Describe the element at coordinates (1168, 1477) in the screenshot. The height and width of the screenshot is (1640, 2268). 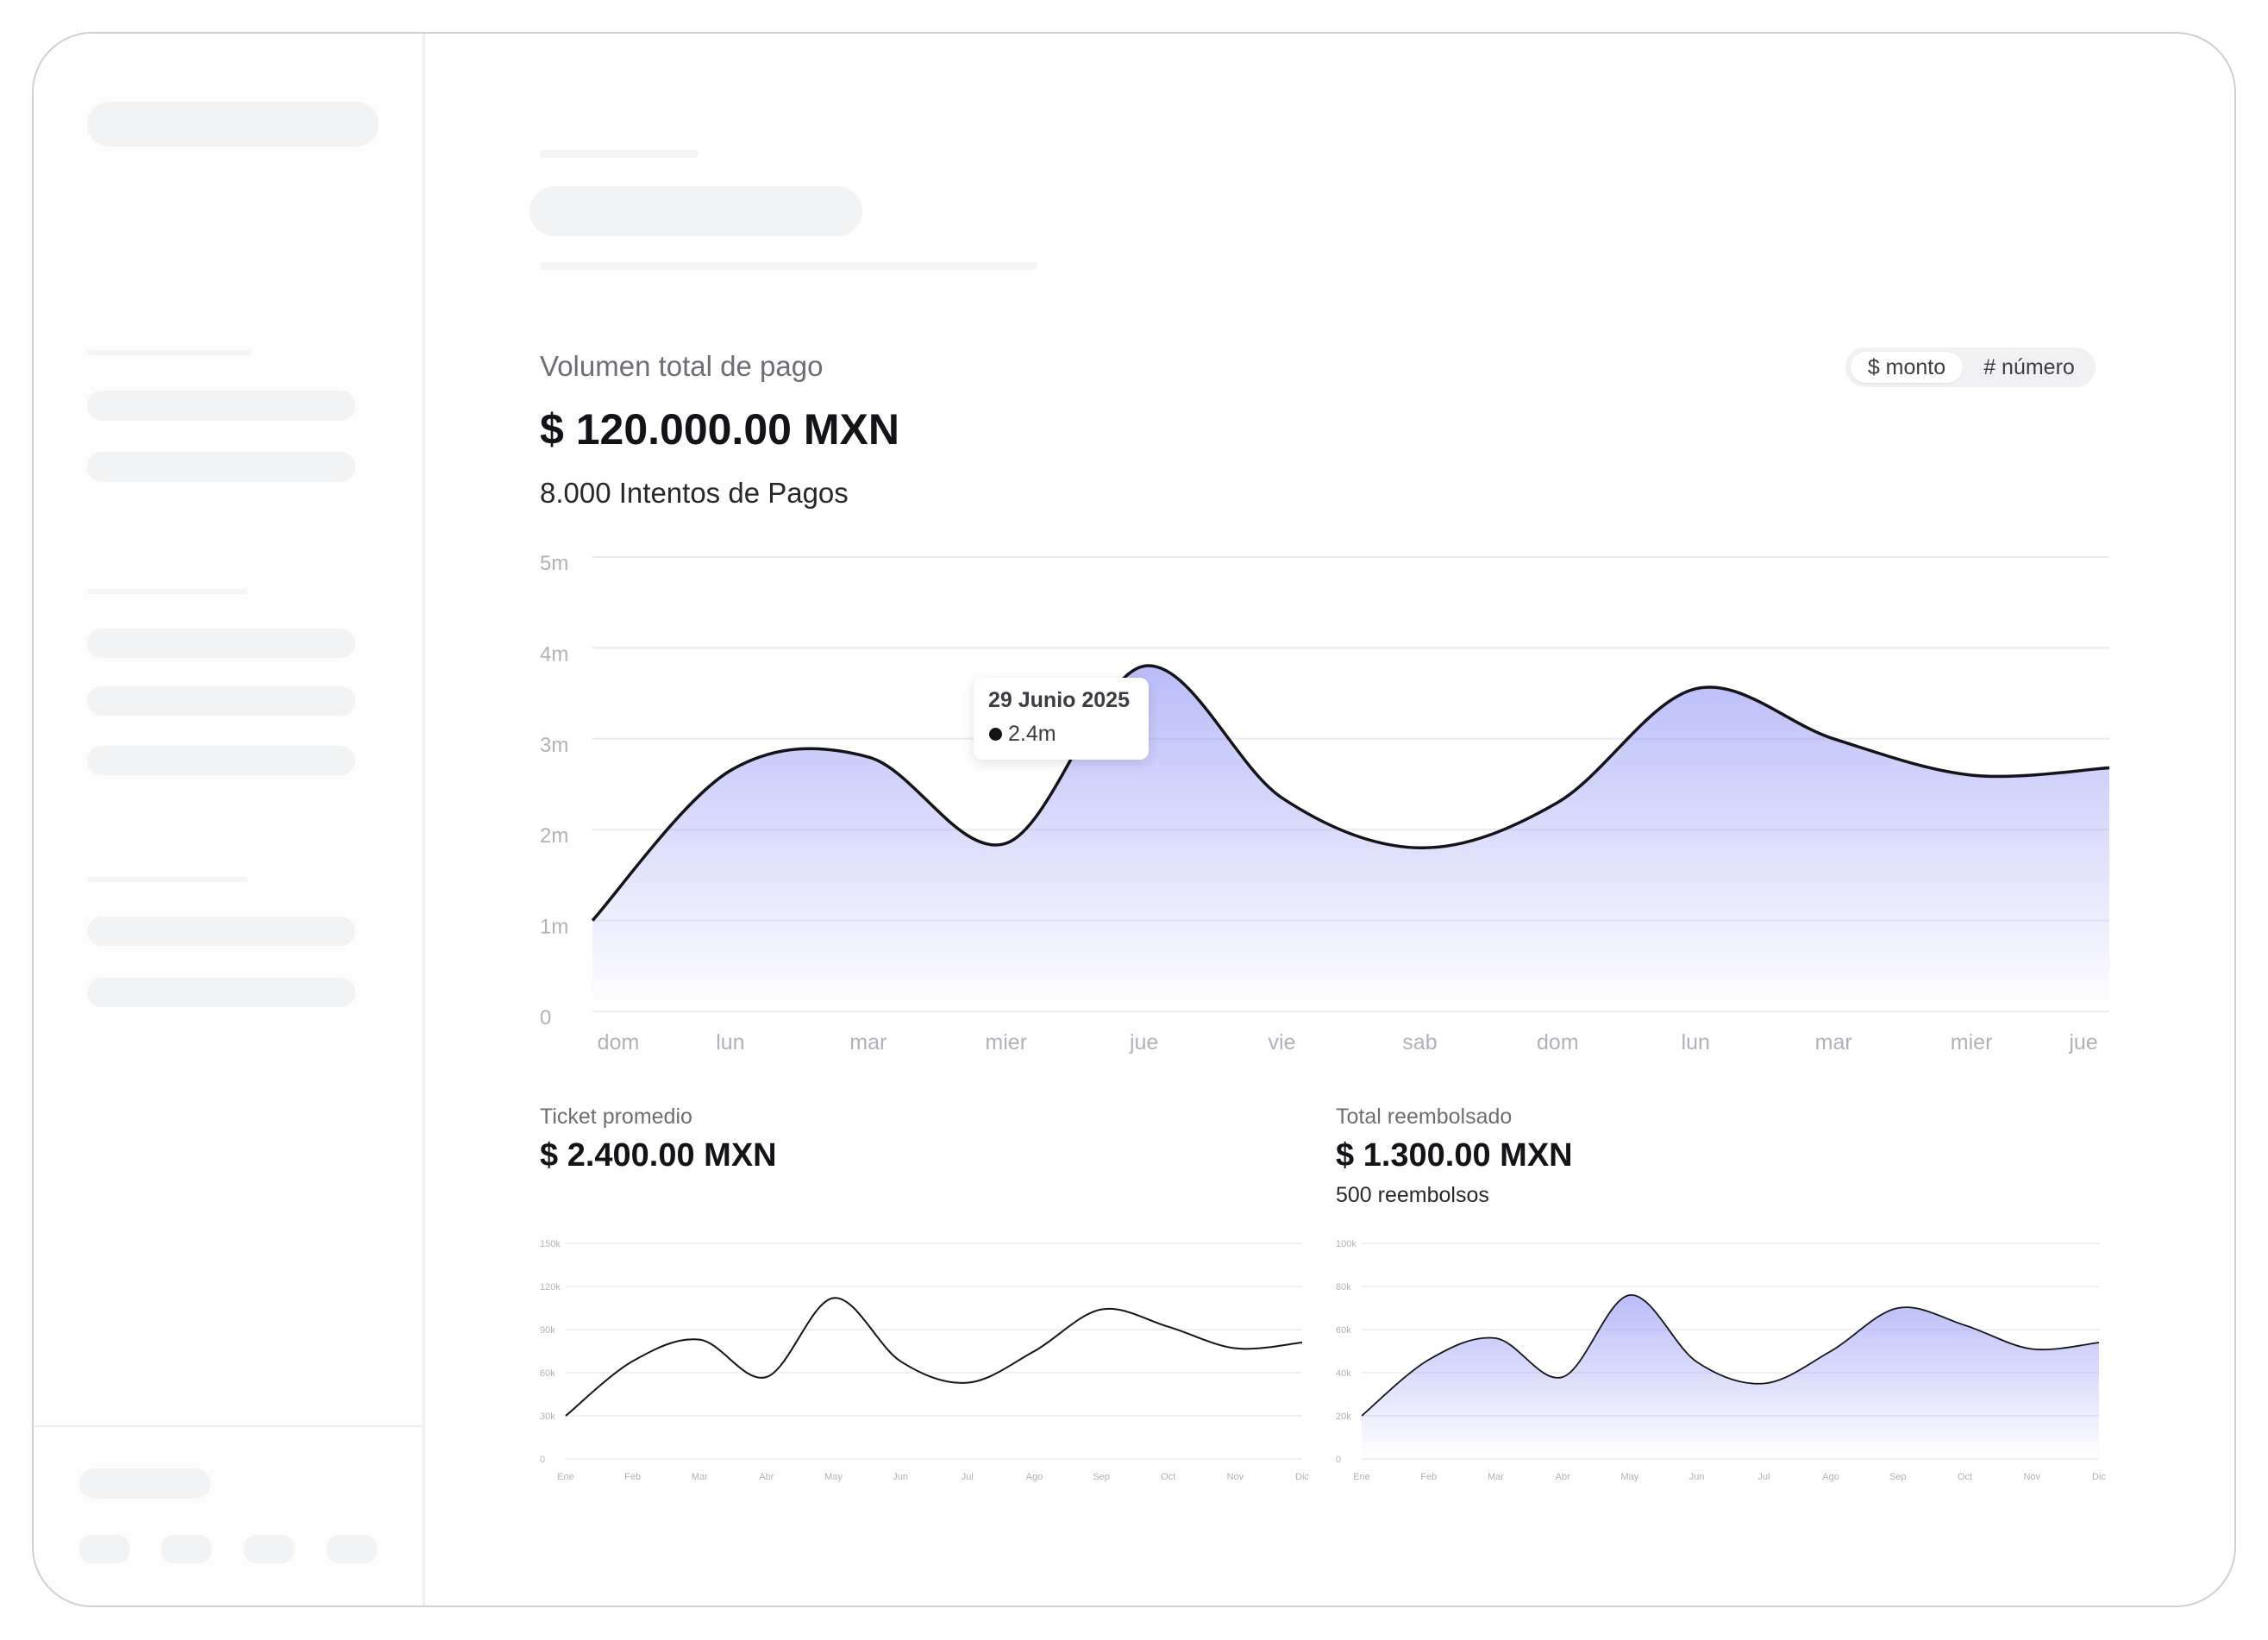
I see `x-tick-label: Oct` at that location.